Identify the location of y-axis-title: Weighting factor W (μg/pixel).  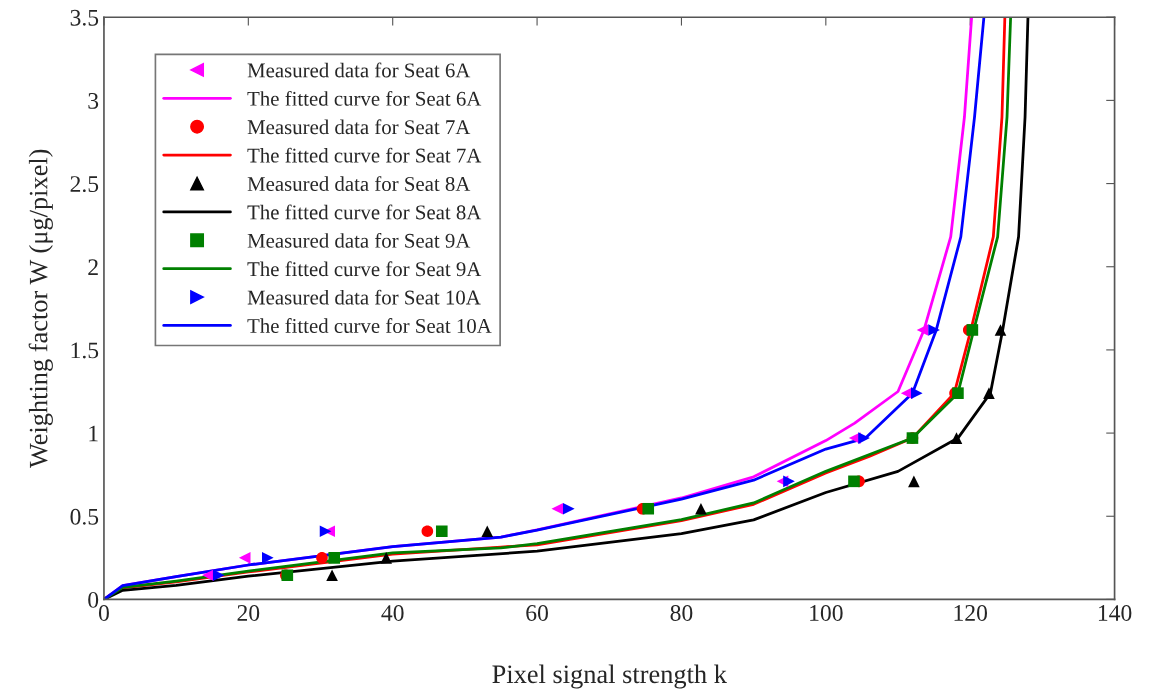
(40, 309).